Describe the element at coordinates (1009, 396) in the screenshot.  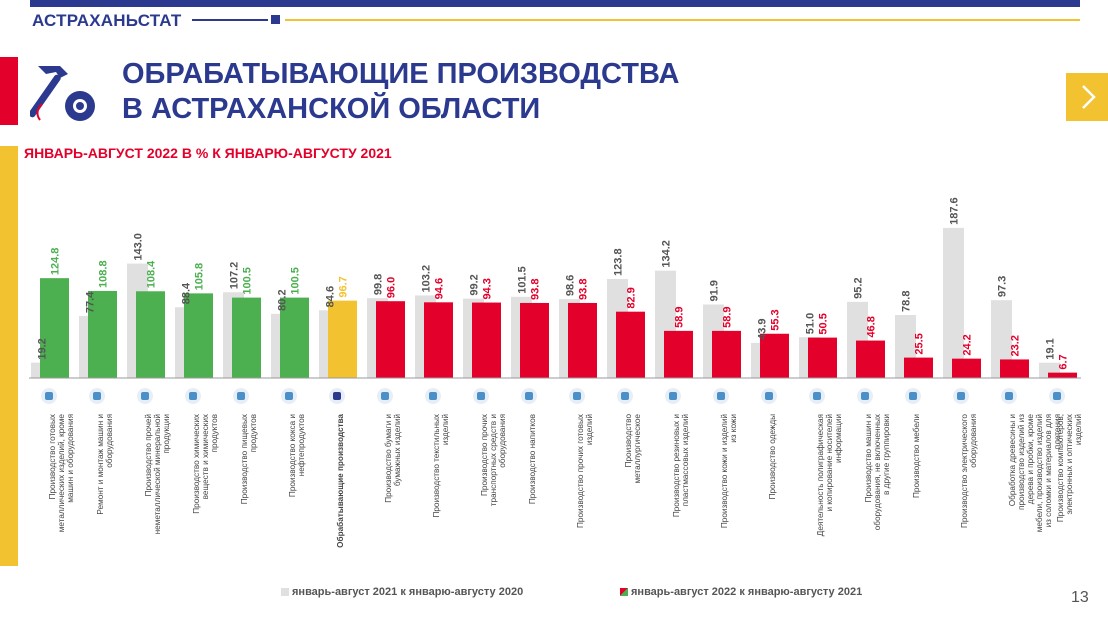
I see `wood-icon-glyph` at that location.